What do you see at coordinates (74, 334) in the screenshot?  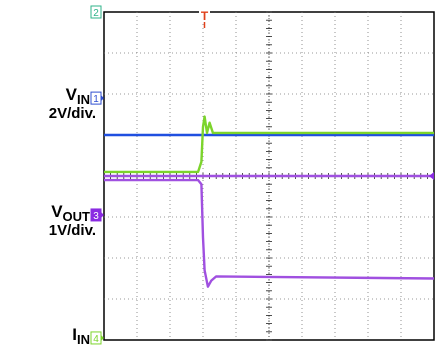 I see `channel-label-symbol: I` at bounding box center [74, 334].